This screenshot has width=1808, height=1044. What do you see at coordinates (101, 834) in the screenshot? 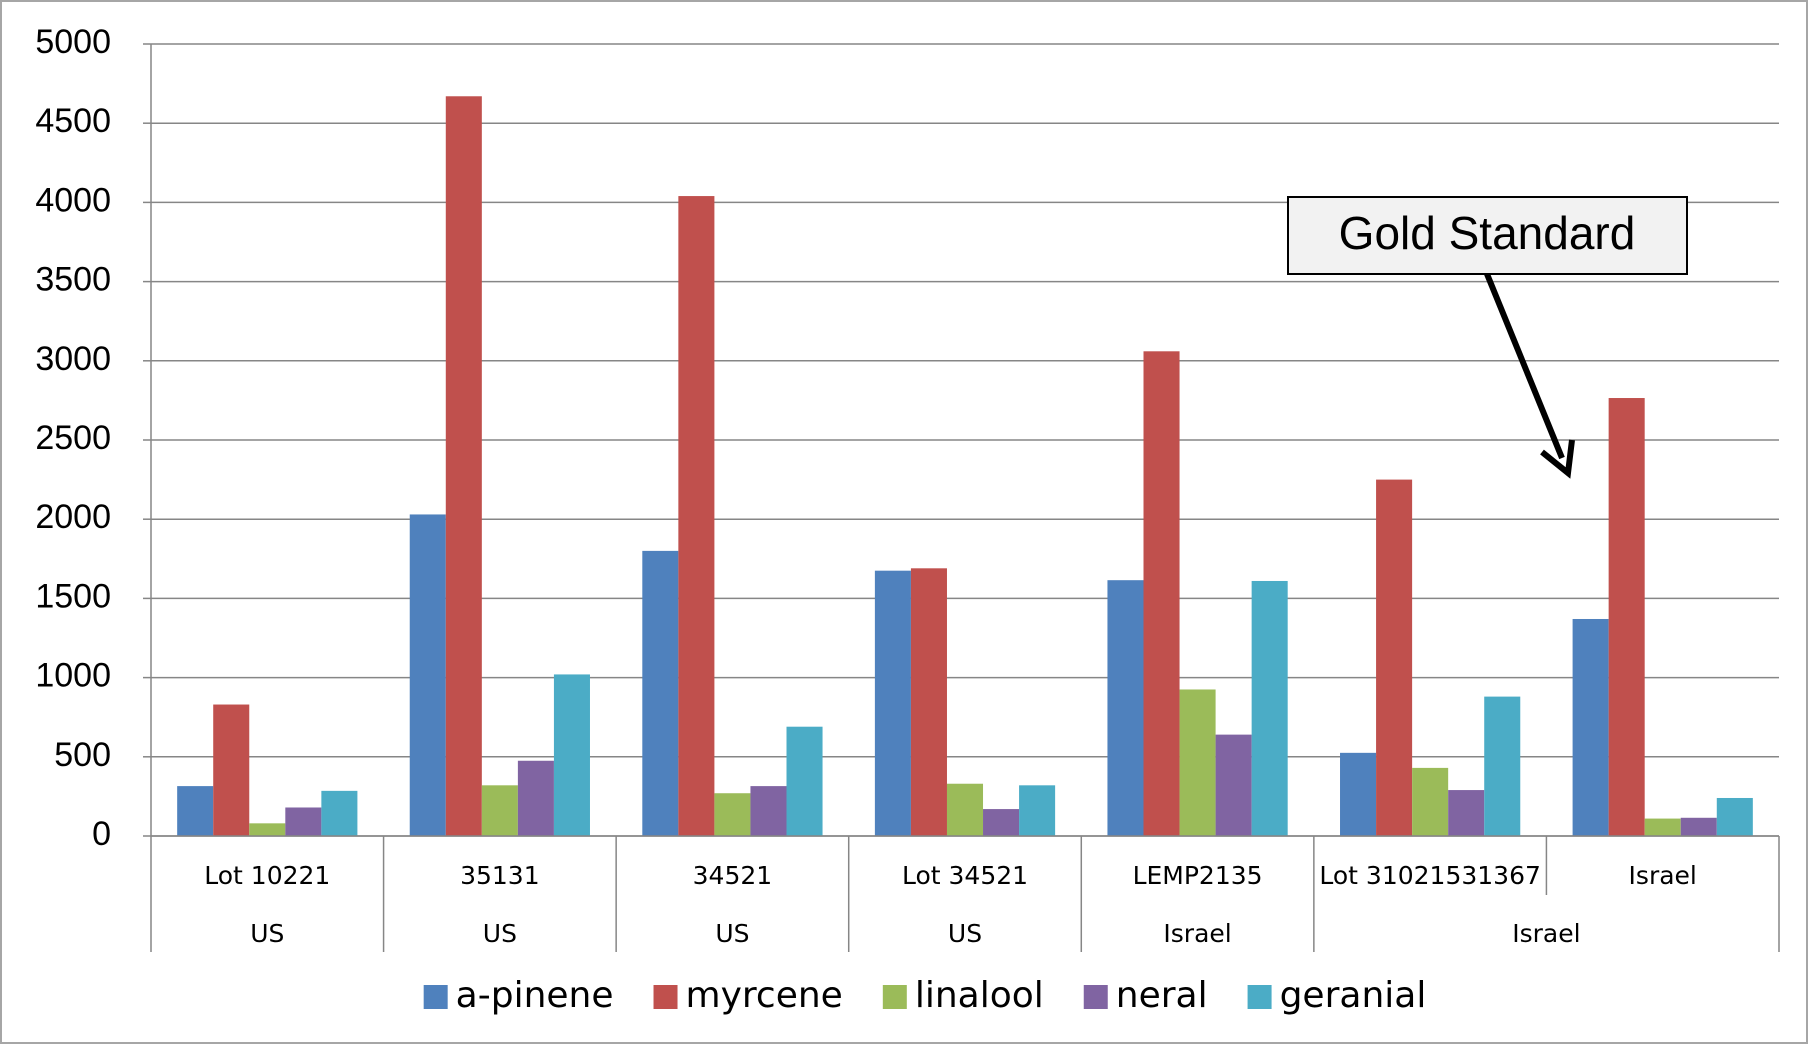
I see `y-tick-label: 0` at bounding box center [101, 834].